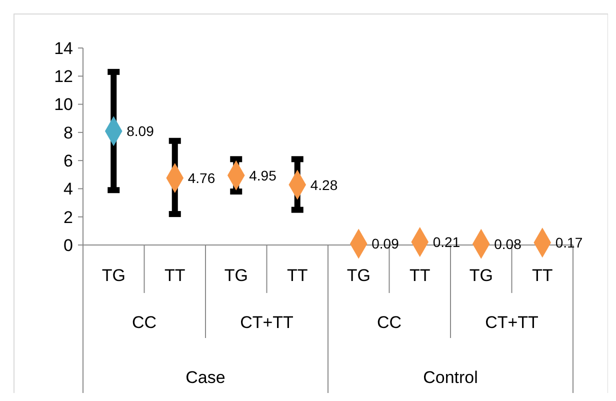  Describe the element at coordinates (508, 244) in the screenshot. I see `data-label: 0.08` at that location.